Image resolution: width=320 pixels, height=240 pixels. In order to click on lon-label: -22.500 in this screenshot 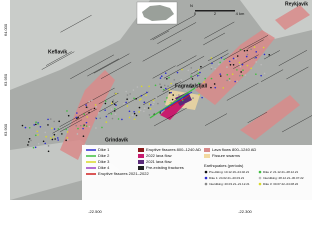, I will do `click(95, 211)`.